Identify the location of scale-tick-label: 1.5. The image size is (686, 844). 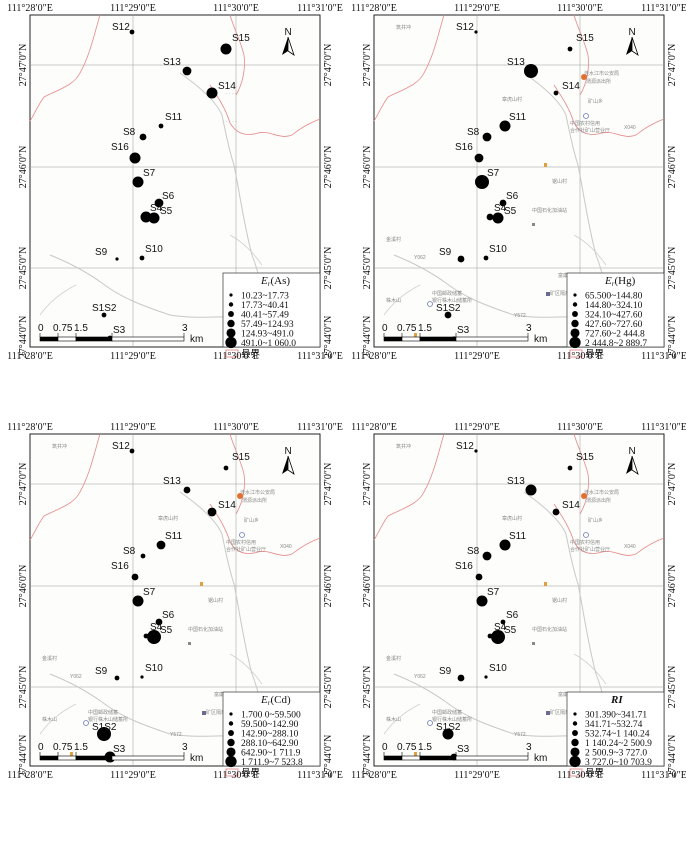
(81, 328).